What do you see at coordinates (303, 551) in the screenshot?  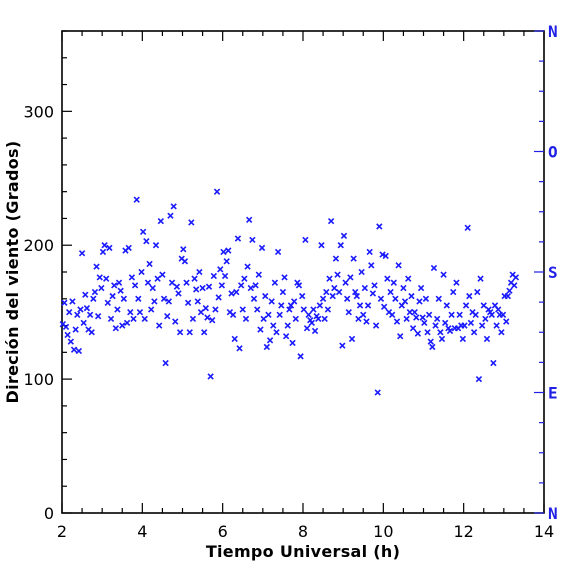 I see `x-axis-label: Tiempo Universal (h)` at bounding box center [303, 551].